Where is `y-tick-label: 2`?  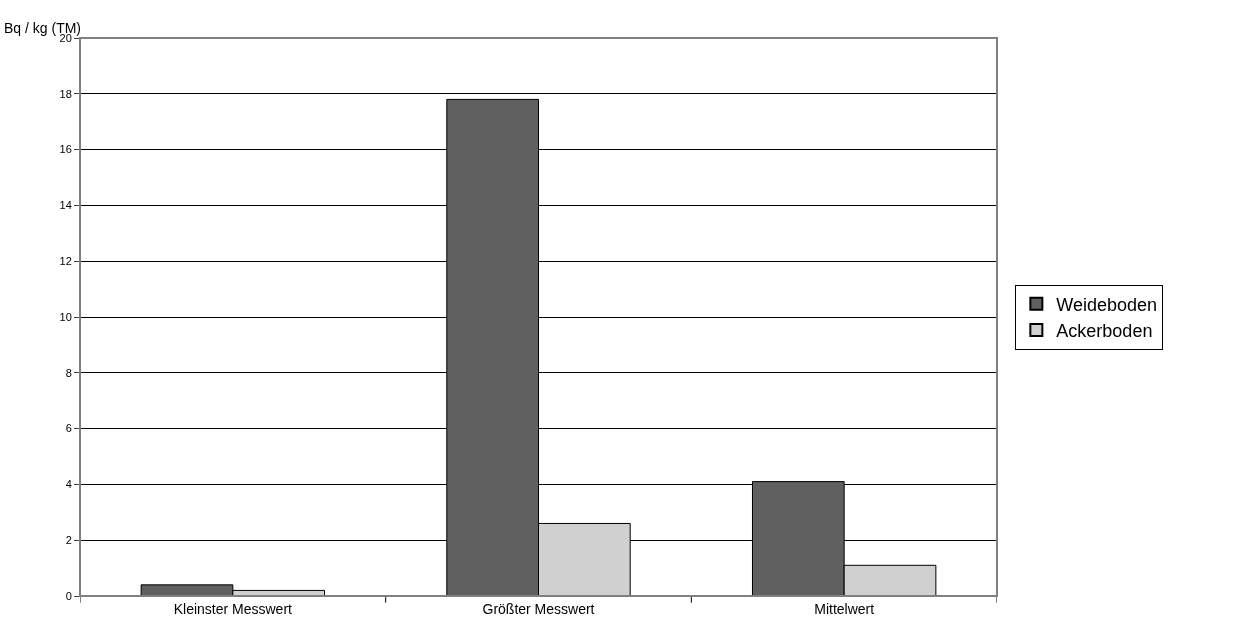 y-tick-label: 2 is located at coordinates (68, 540).